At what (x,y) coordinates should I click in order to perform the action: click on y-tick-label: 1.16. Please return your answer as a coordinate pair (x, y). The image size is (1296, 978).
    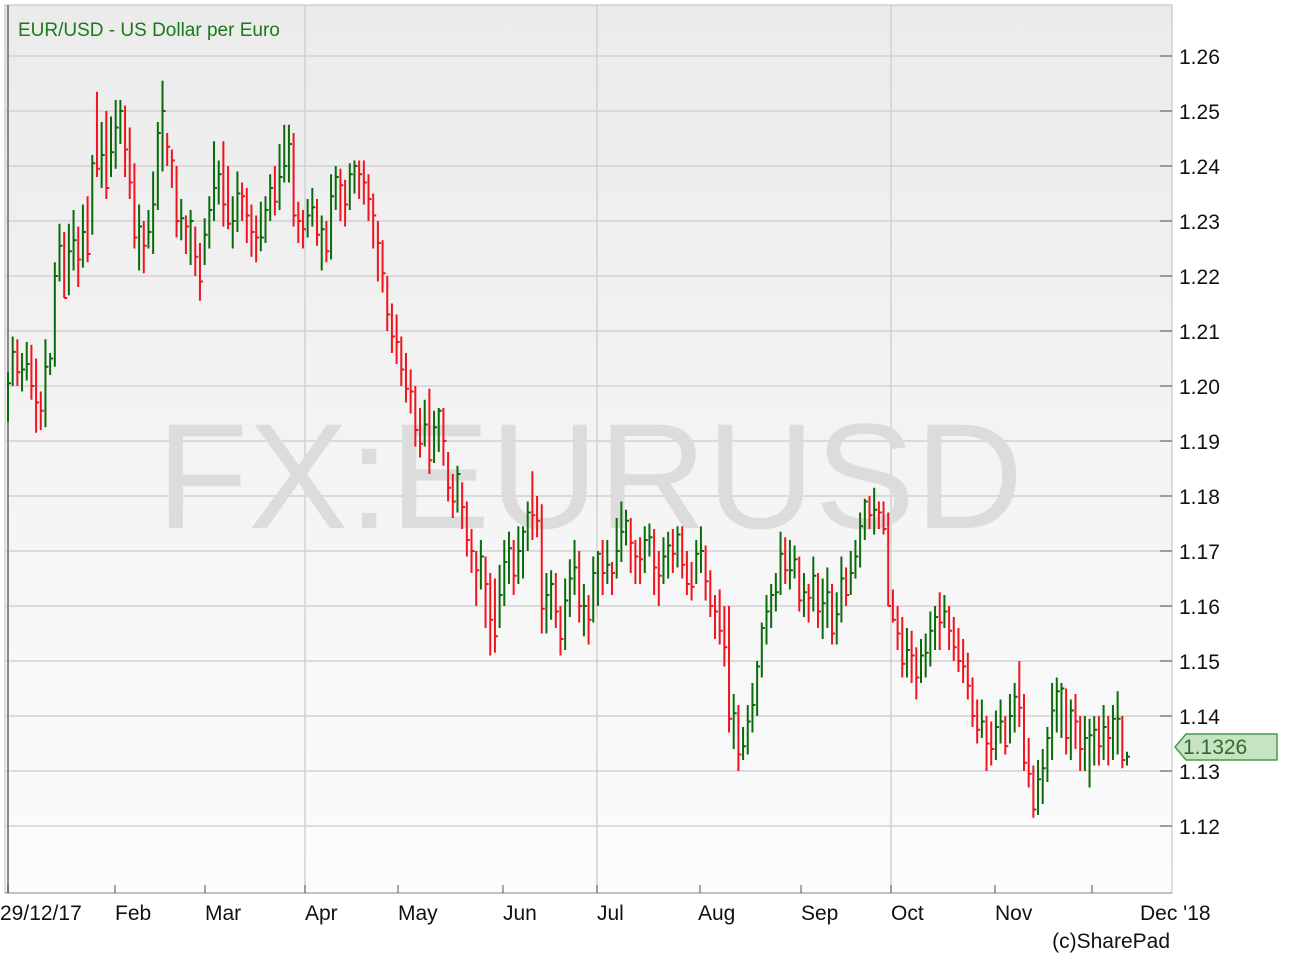
    Looking at the image, I should click on (1199, 607).